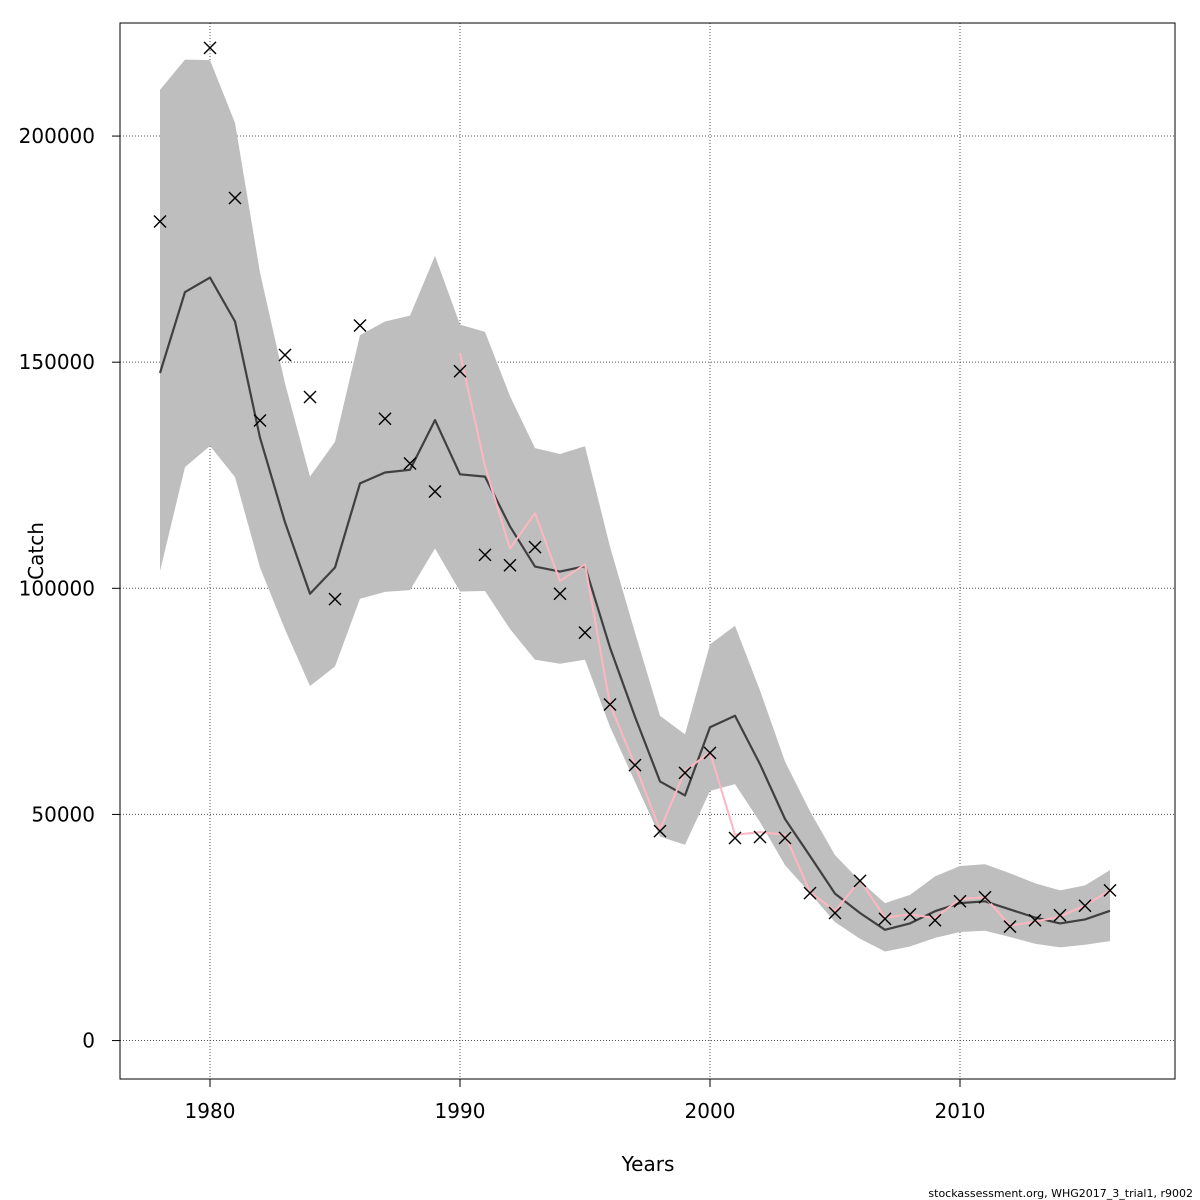 Image resolution: width=1200 pixels, height=1200 pixels. I want to click on y-axis: 0 50000 100000 150000 200000, so click(69, 588).